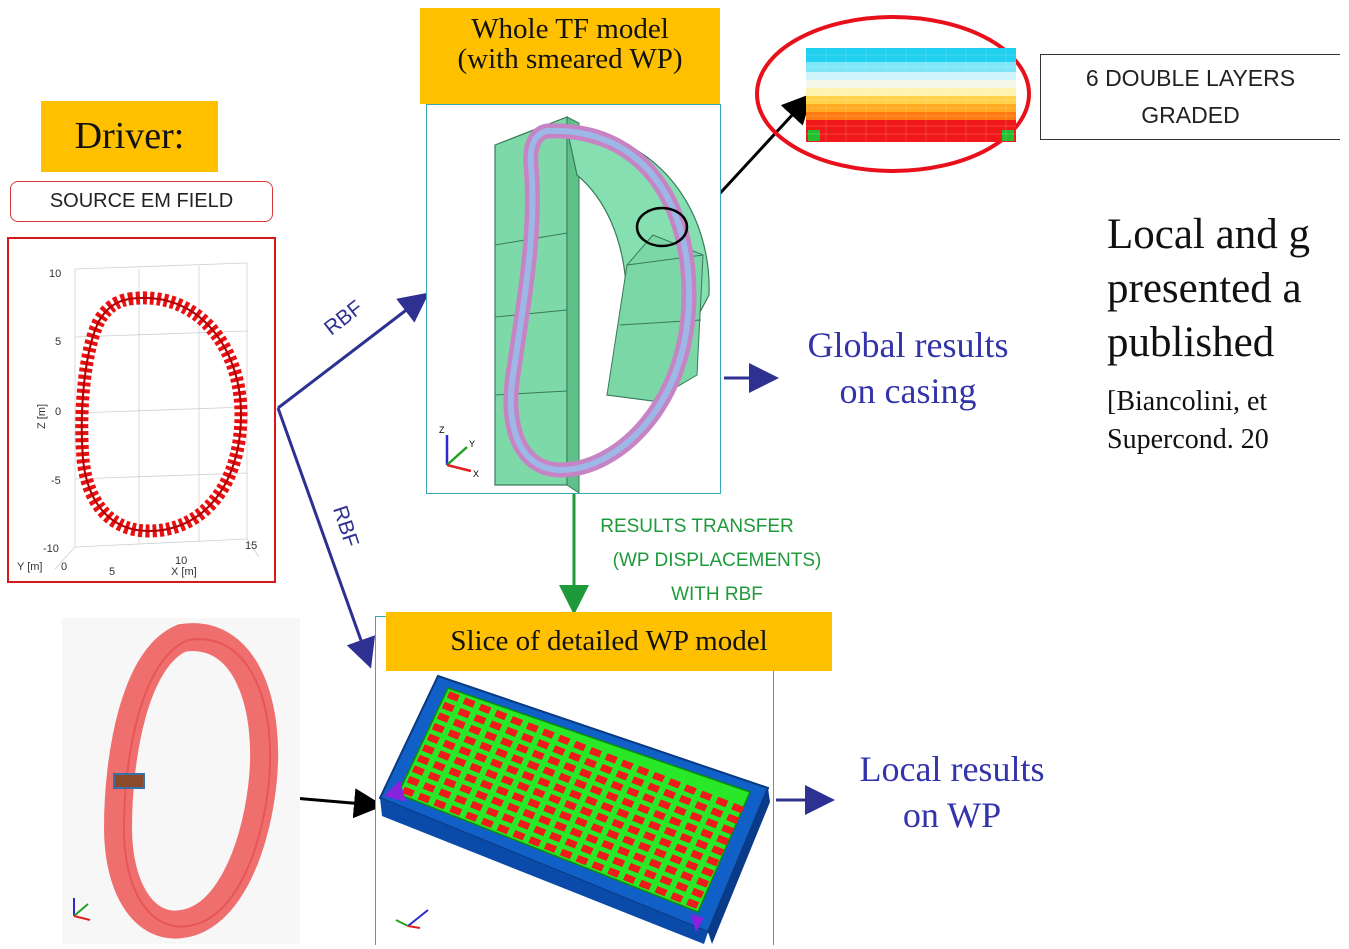  I want to click on z-tick-0: 0, so click(58, 412).